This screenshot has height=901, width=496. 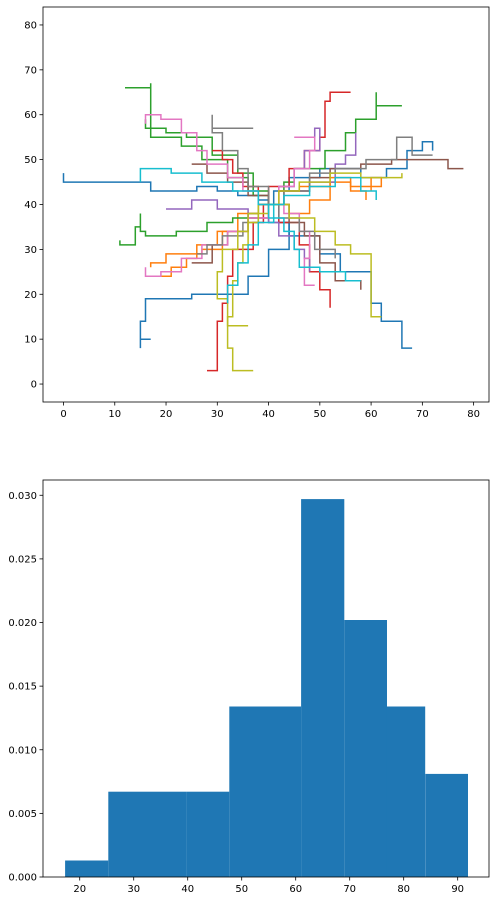 I want to click on y-tick-label: 0.020, so click(x=22, y=623).